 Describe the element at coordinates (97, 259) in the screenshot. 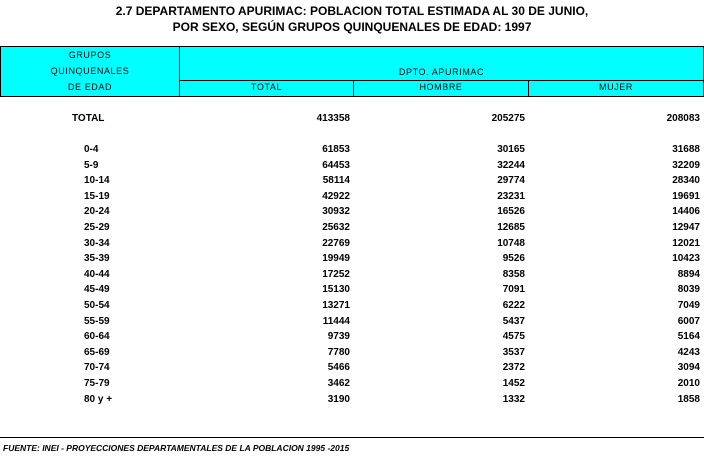

I see `row-label: 35-39` at that location.